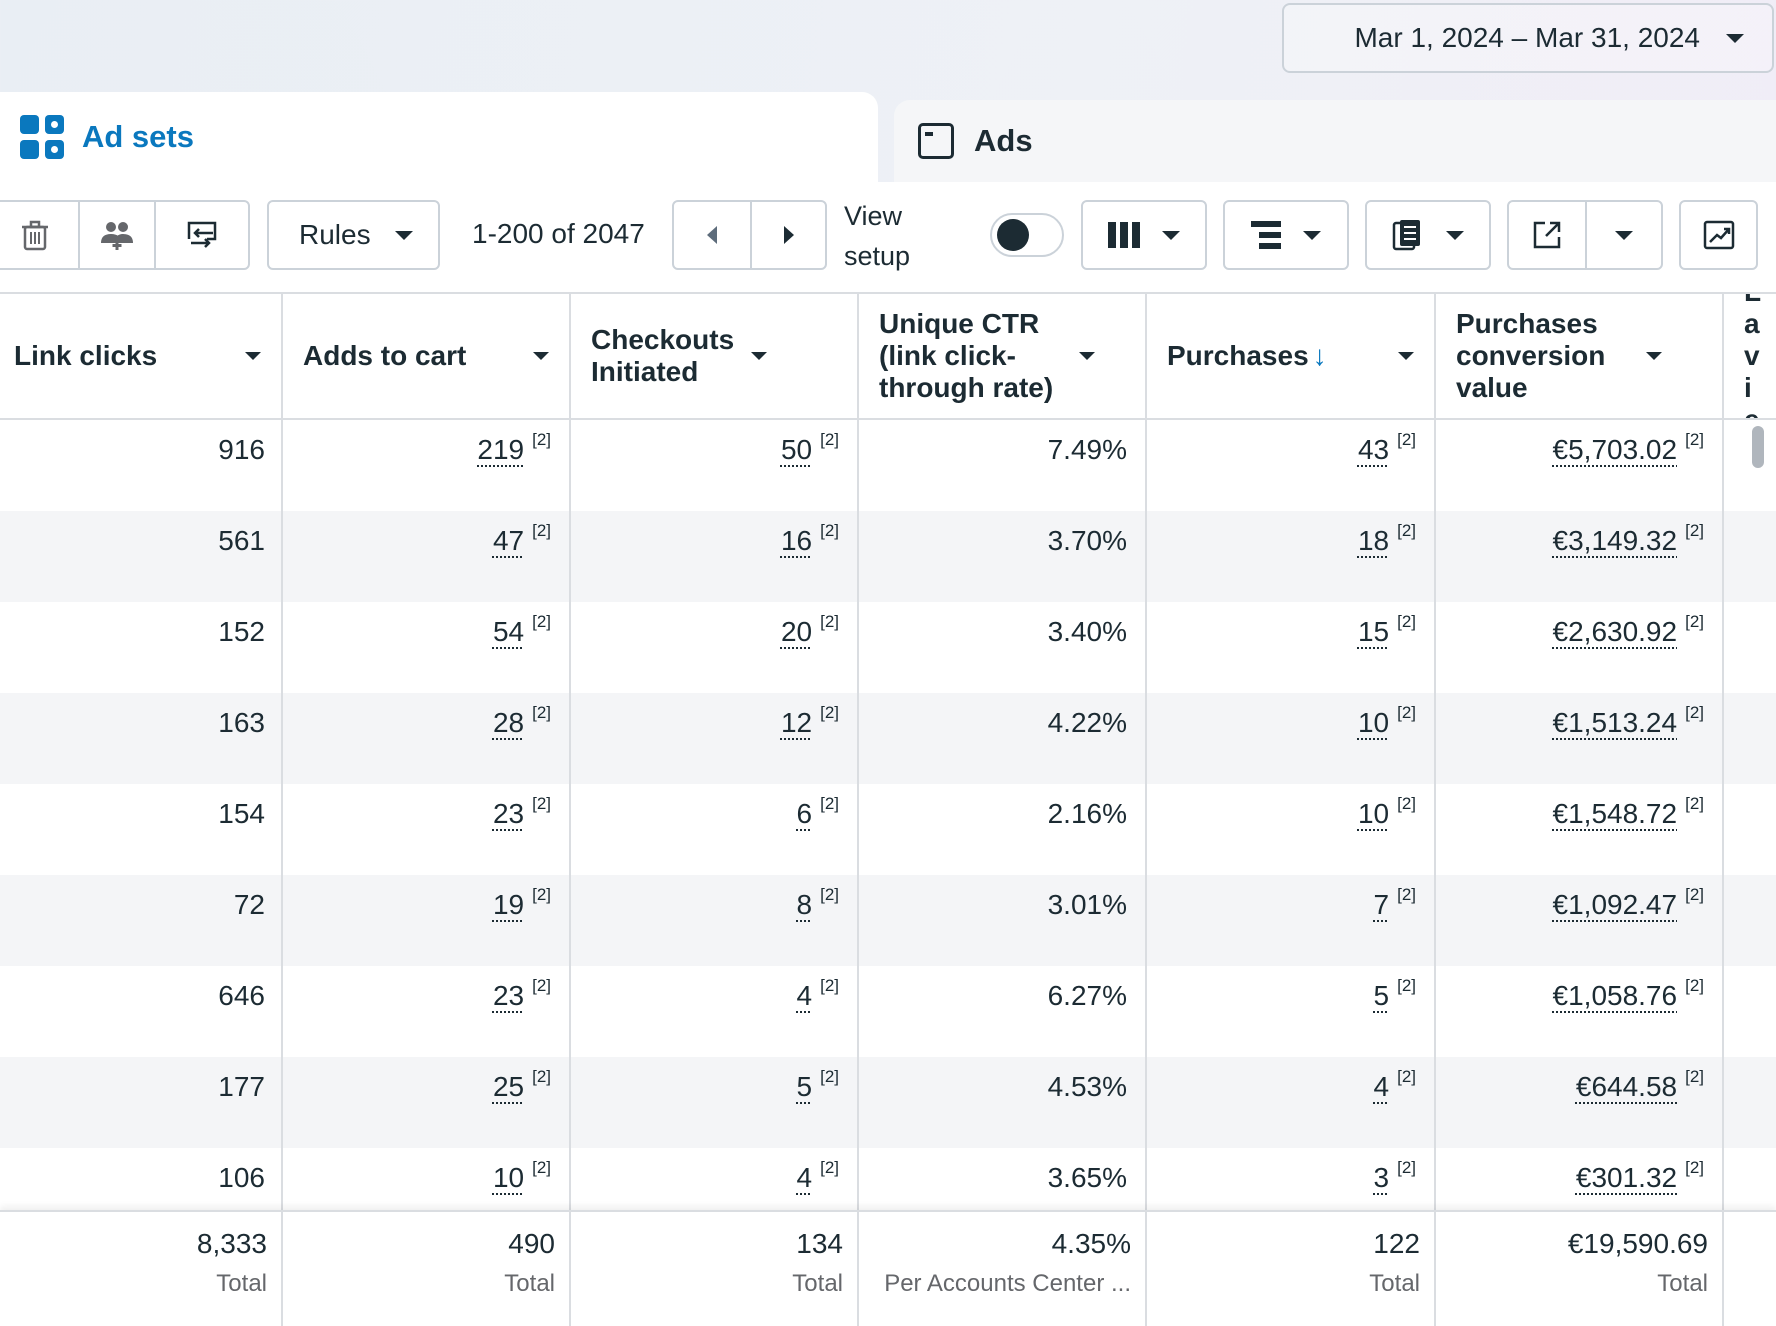  What do you see at coordinates (141, 356) in the screenshot?
I see `column-header-link-clicks: Link clicks` at bounding box center [141, 356].